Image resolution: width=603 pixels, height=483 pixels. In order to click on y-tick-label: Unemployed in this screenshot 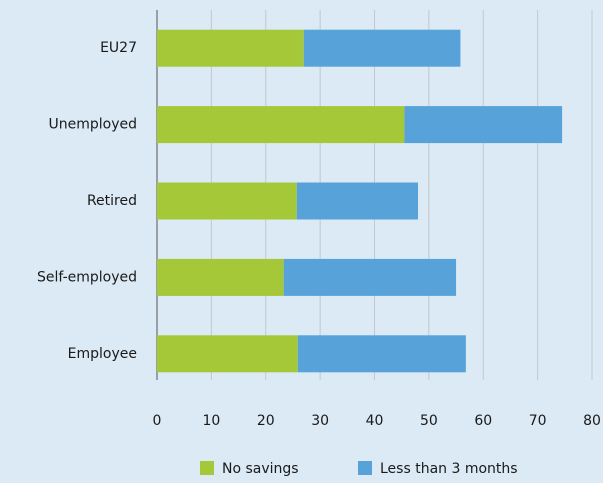, I will do `click(93, 125)`.